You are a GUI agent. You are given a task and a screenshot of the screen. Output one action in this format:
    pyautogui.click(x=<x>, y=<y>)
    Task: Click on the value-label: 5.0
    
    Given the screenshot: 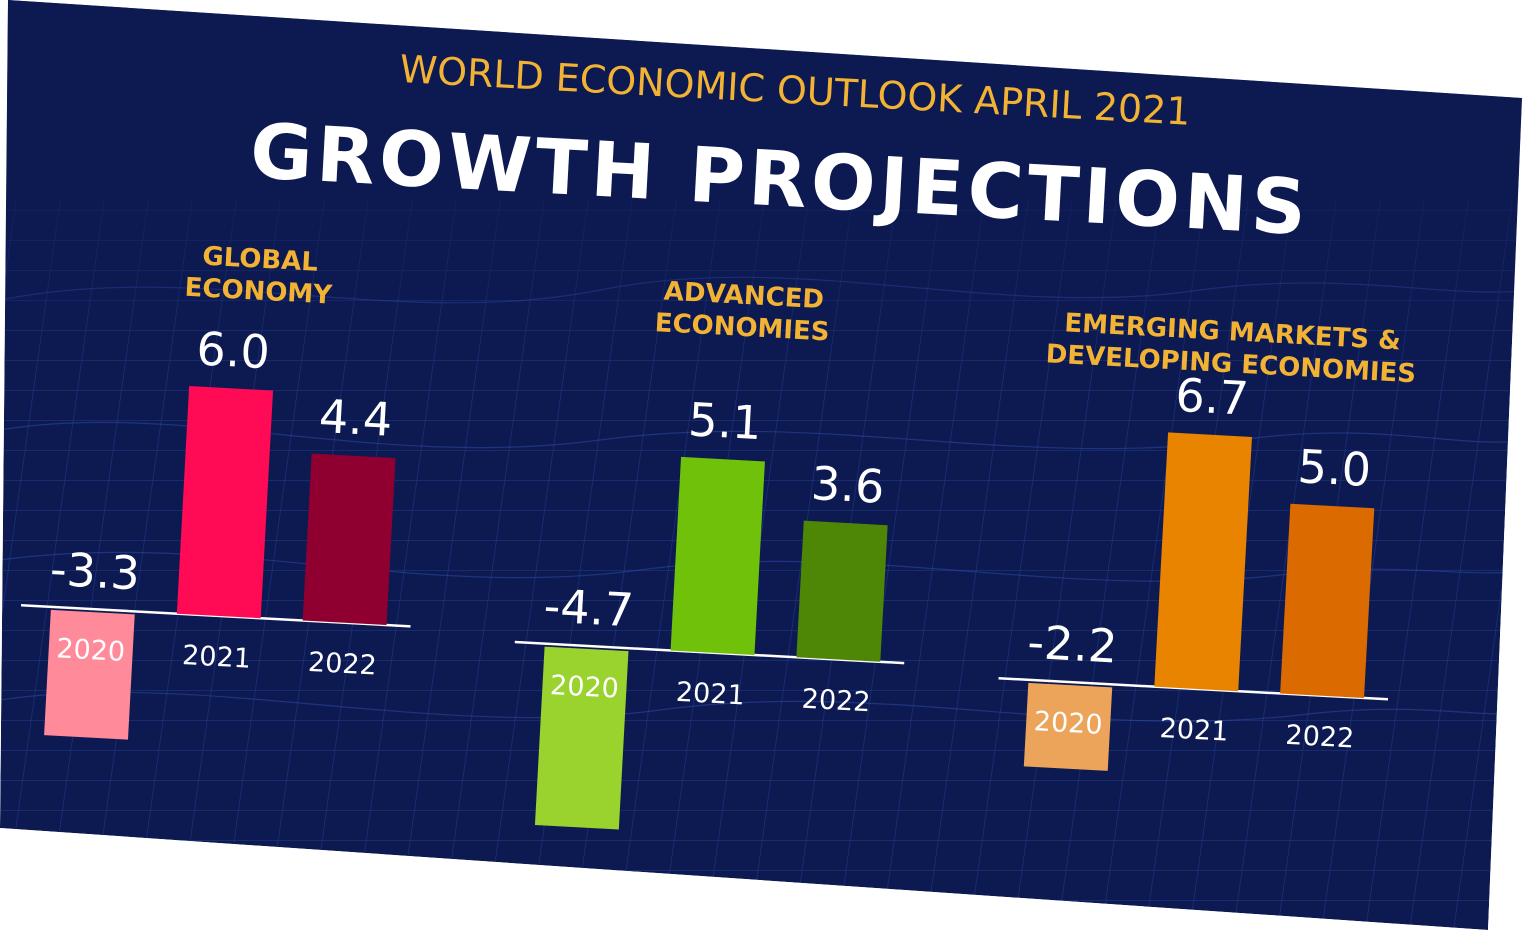 What is the action you would take?
    pyautogui.click(x=1334, y=468)
    